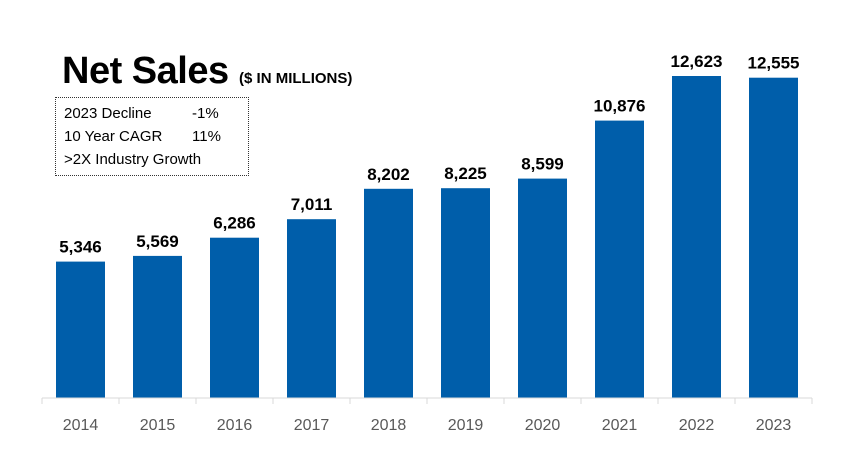 Image resolution: width=843 pixels, height=474 pixels. What do you see at coordinates (80, 247) in the screenshot?
I see `data-label-2014: 5,346` at bounding box center [80, 247].